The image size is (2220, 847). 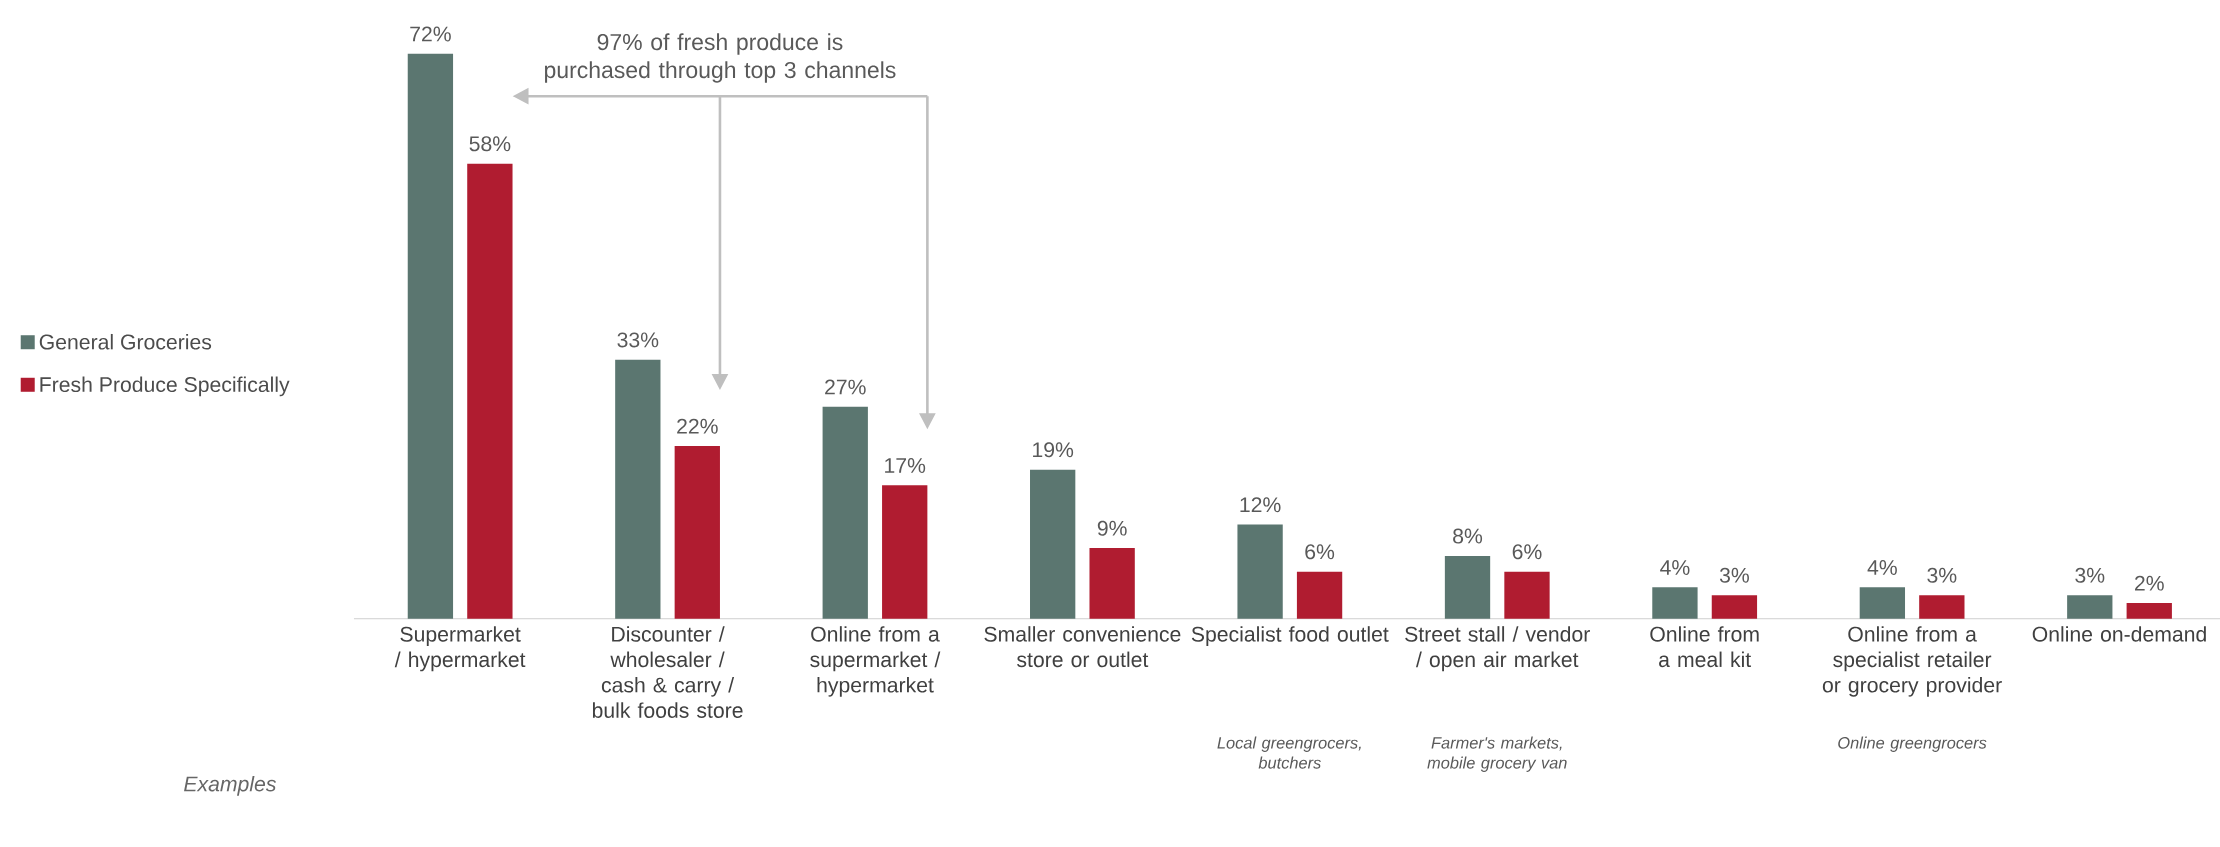 What do you see at coordinates (905, 466) in the screenshot?
I see `data-label: 17%` at bounding box center [905, 466].